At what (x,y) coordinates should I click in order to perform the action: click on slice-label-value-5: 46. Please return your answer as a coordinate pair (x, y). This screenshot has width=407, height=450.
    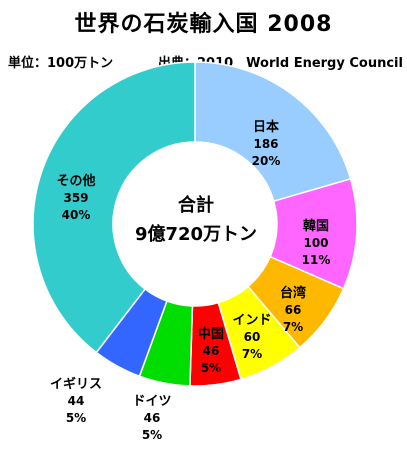
    Looking at the image, I should click on (152, 418).